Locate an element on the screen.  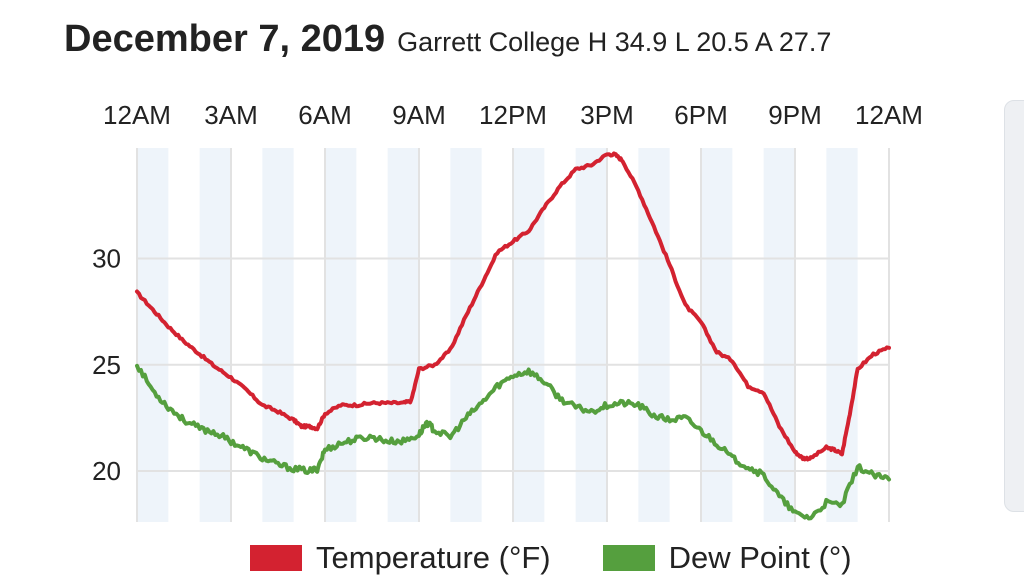
legend-item-dew-point: Dew Point (°) is located at coordinates (727, 558).